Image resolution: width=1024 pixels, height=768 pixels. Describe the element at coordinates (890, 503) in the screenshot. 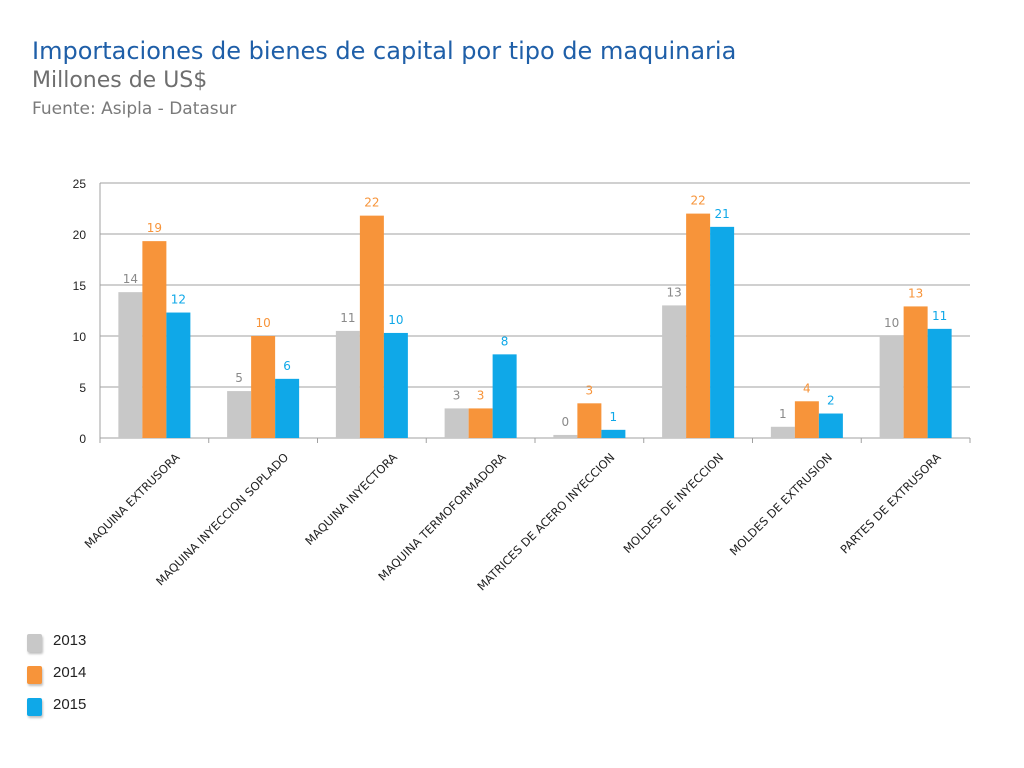

I see `x-tick-label-7: PARTES DE EXTRUSORA` at that location.